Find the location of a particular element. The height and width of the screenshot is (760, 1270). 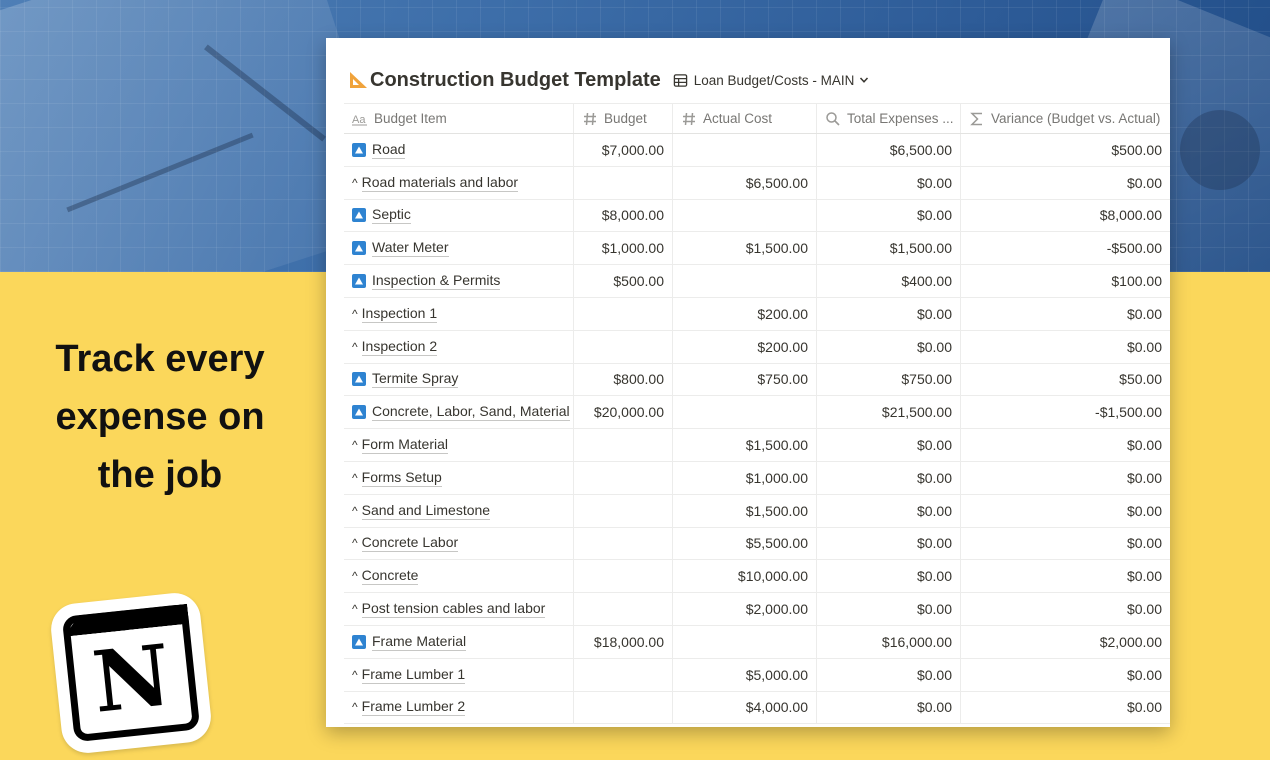

table-row: ^ Forms Setup $1,000.00 $0.00 $0.00 is located at coordinates (757, 478).